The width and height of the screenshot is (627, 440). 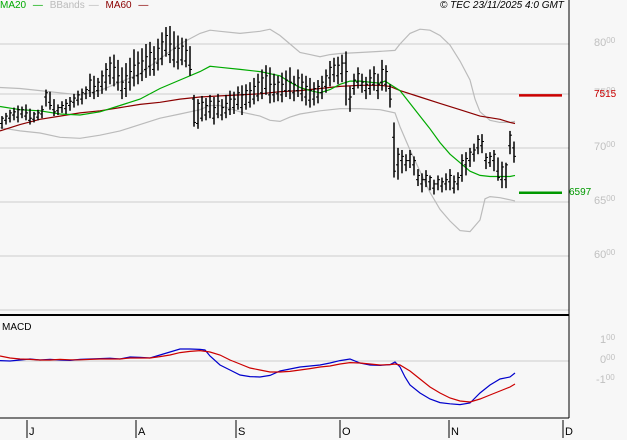 I want to click on legend-ma20: MA20 —, so click(x=21, y=5).